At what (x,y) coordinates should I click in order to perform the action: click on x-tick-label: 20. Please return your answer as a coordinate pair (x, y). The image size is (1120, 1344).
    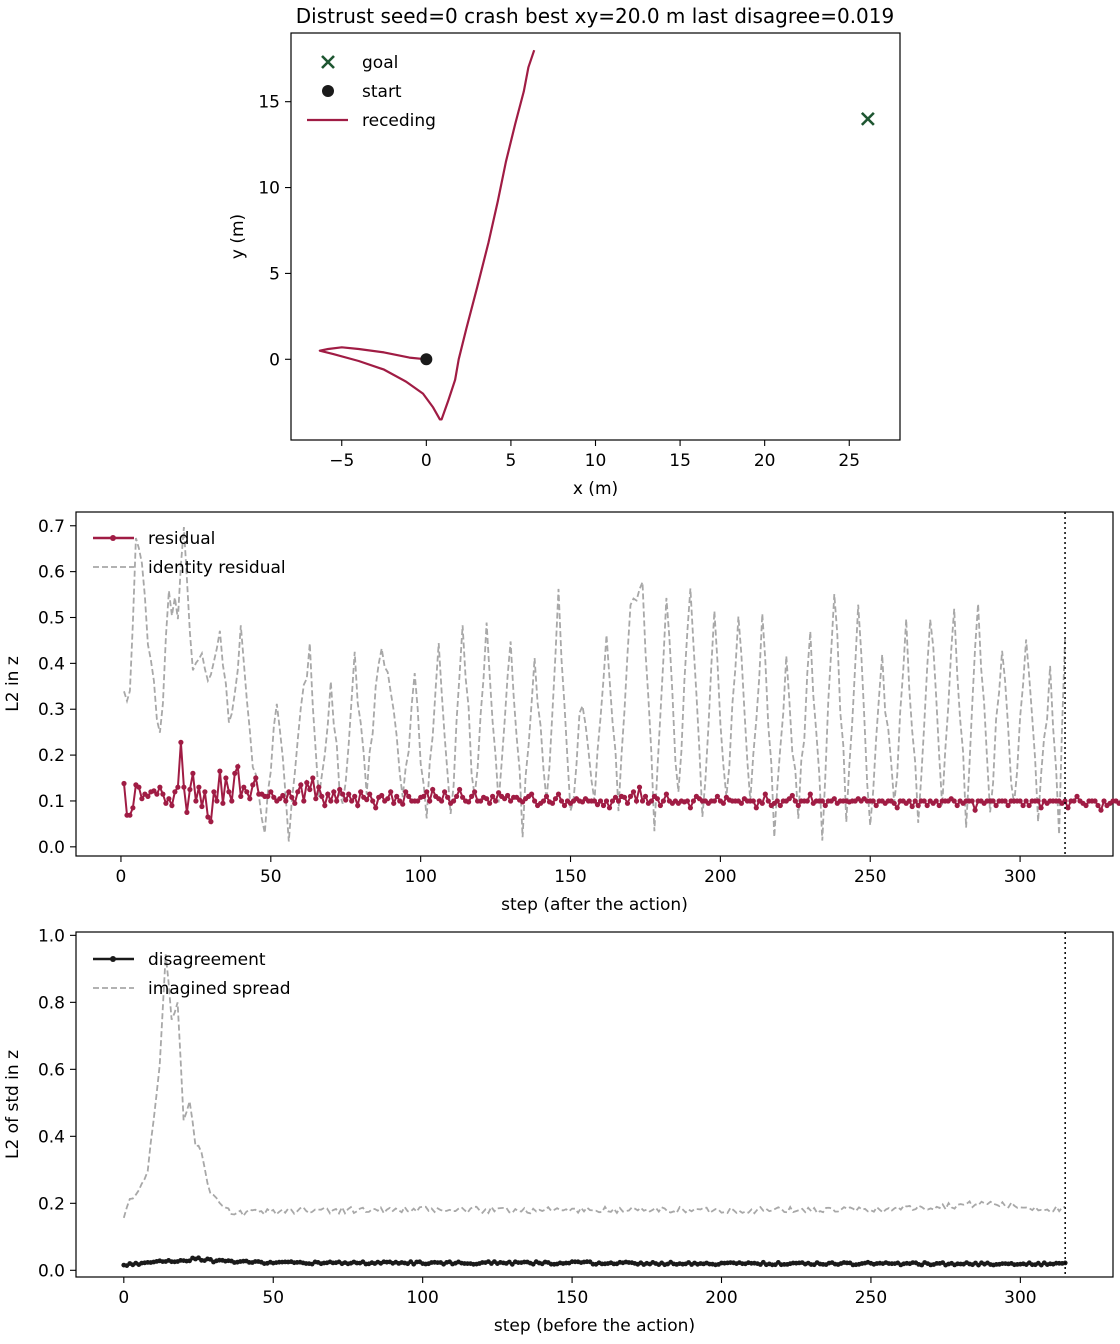
    Looking at the image, I should click on (765, 461).